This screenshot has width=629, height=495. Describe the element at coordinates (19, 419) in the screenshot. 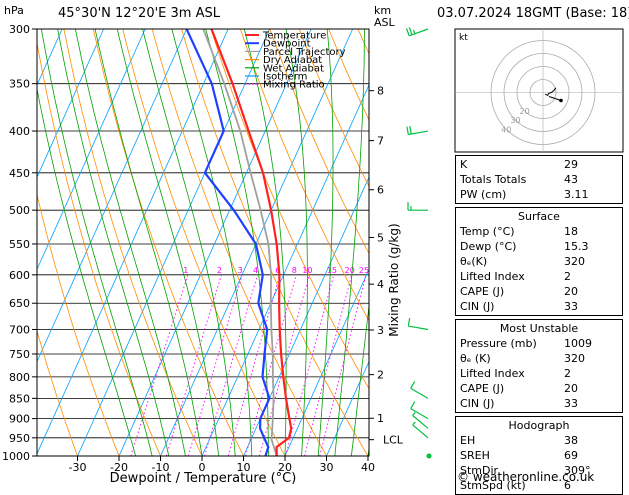

I see `pressure-label: 900` at that location.